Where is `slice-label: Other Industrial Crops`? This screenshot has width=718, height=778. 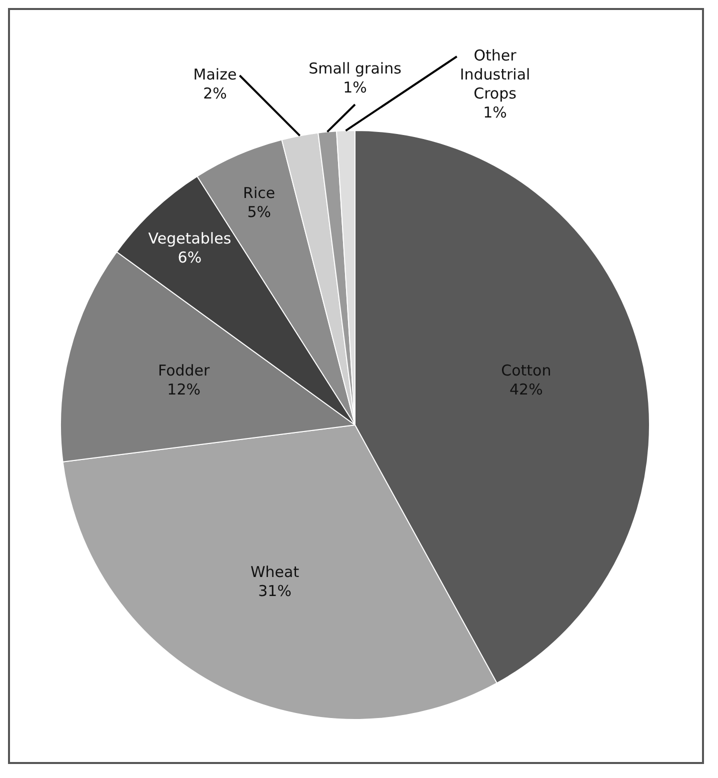
slice-label: Other Industrial Crops is located at coordinates (495, 74).